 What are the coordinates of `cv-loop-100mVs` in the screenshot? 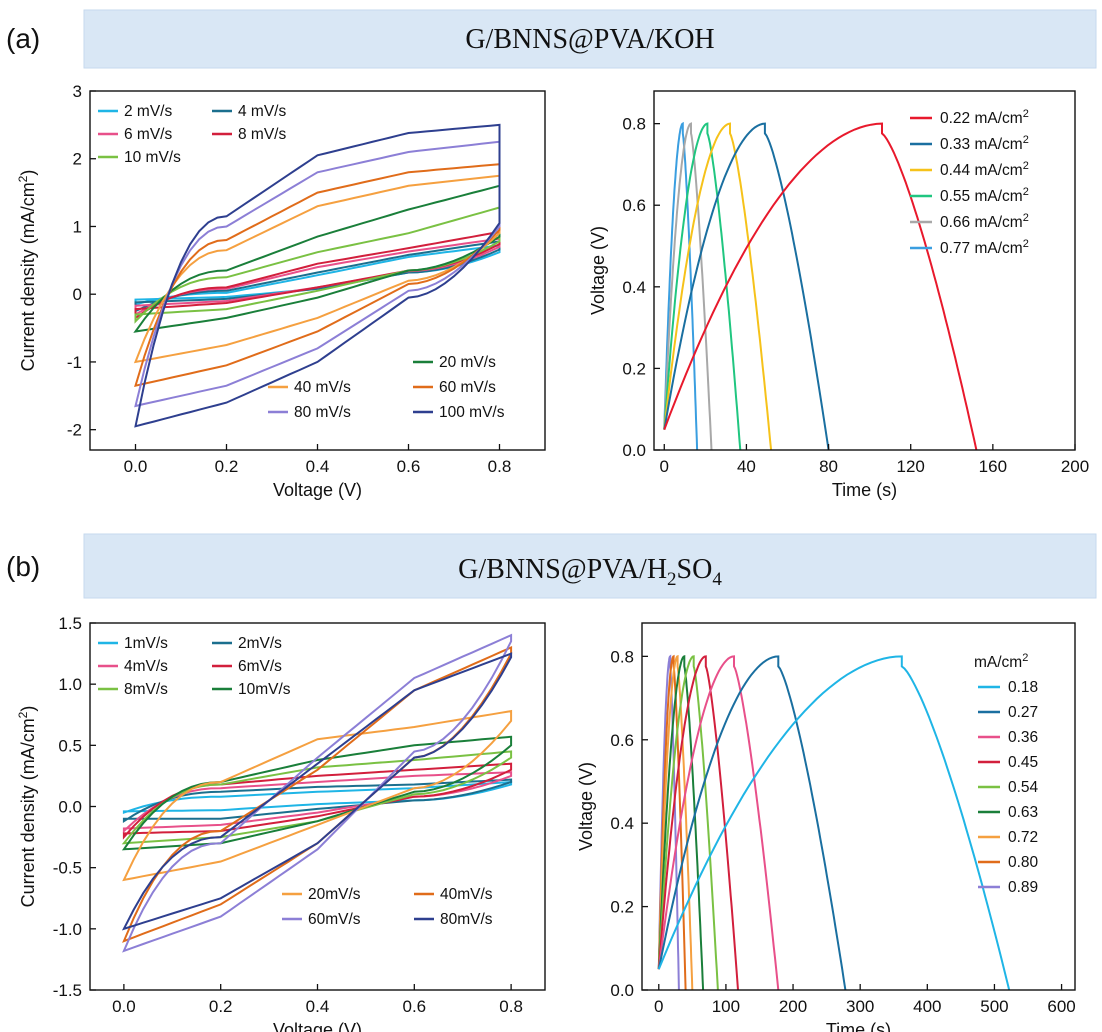 It's located at (317, 275).